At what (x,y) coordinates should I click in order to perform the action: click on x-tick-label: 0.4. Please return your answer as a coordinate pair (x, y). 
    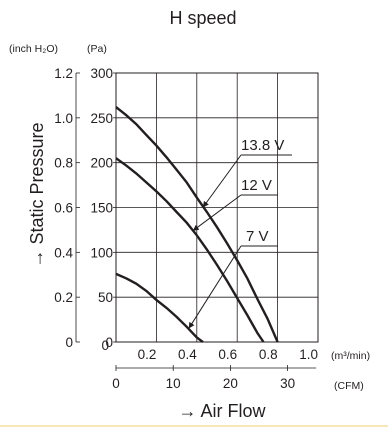
    Looking at the image, I should click on (187, 354).